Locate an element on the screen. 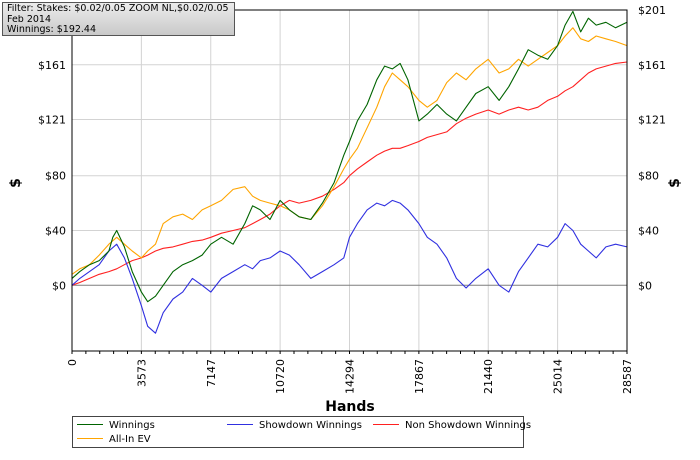 The width and height of the screenshot is (700, 460). legend-item-non-showdown: Non Showdown Winnings is located at coordinates (452, 425).